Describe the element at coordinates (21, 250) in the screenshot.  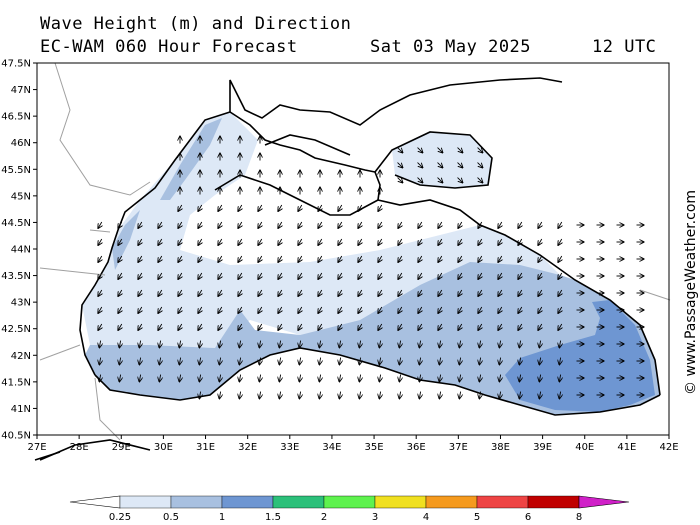
I see `lat-label: 44N` at that location.